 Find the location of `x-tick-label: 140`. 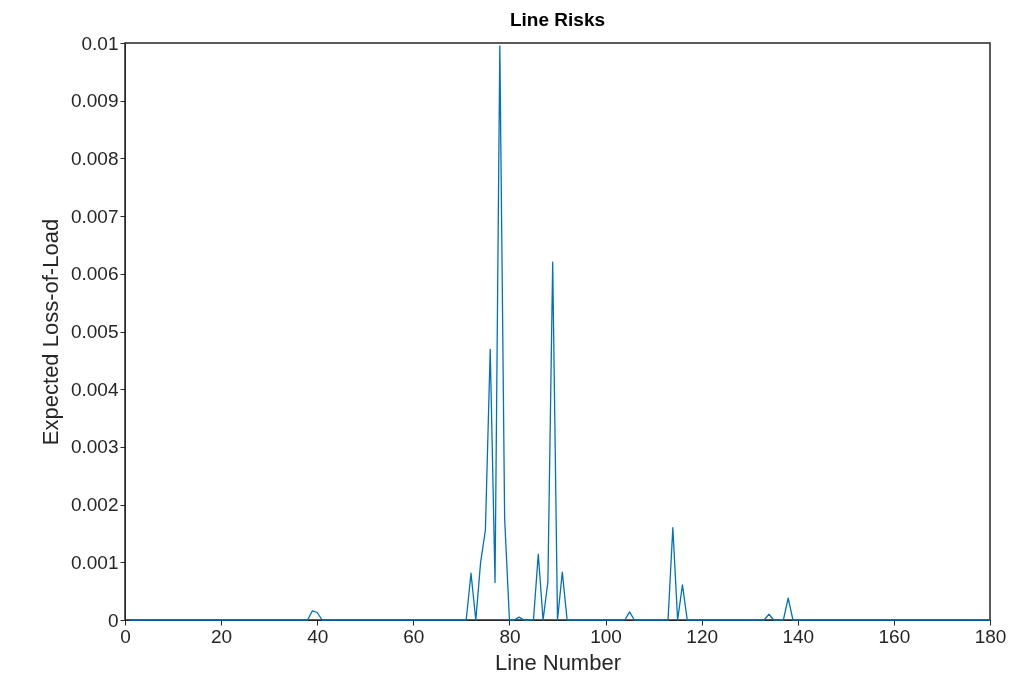

x-tick-label: 140 is located at coordinates (798, 636).